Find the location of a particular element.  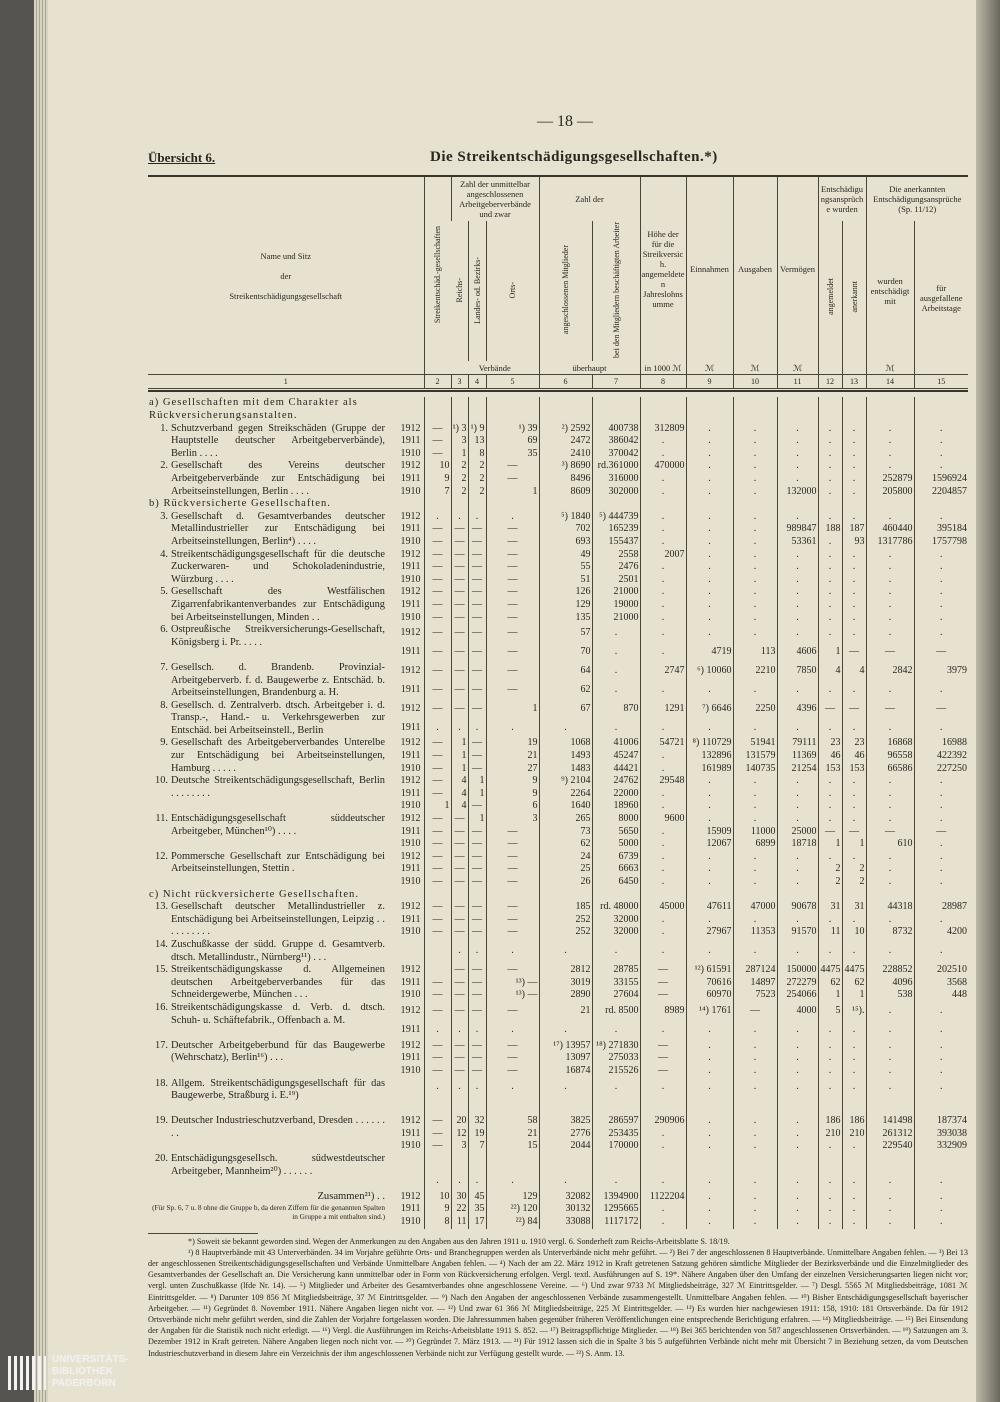

entry-number: 14. is located at coordinates (161, 944).